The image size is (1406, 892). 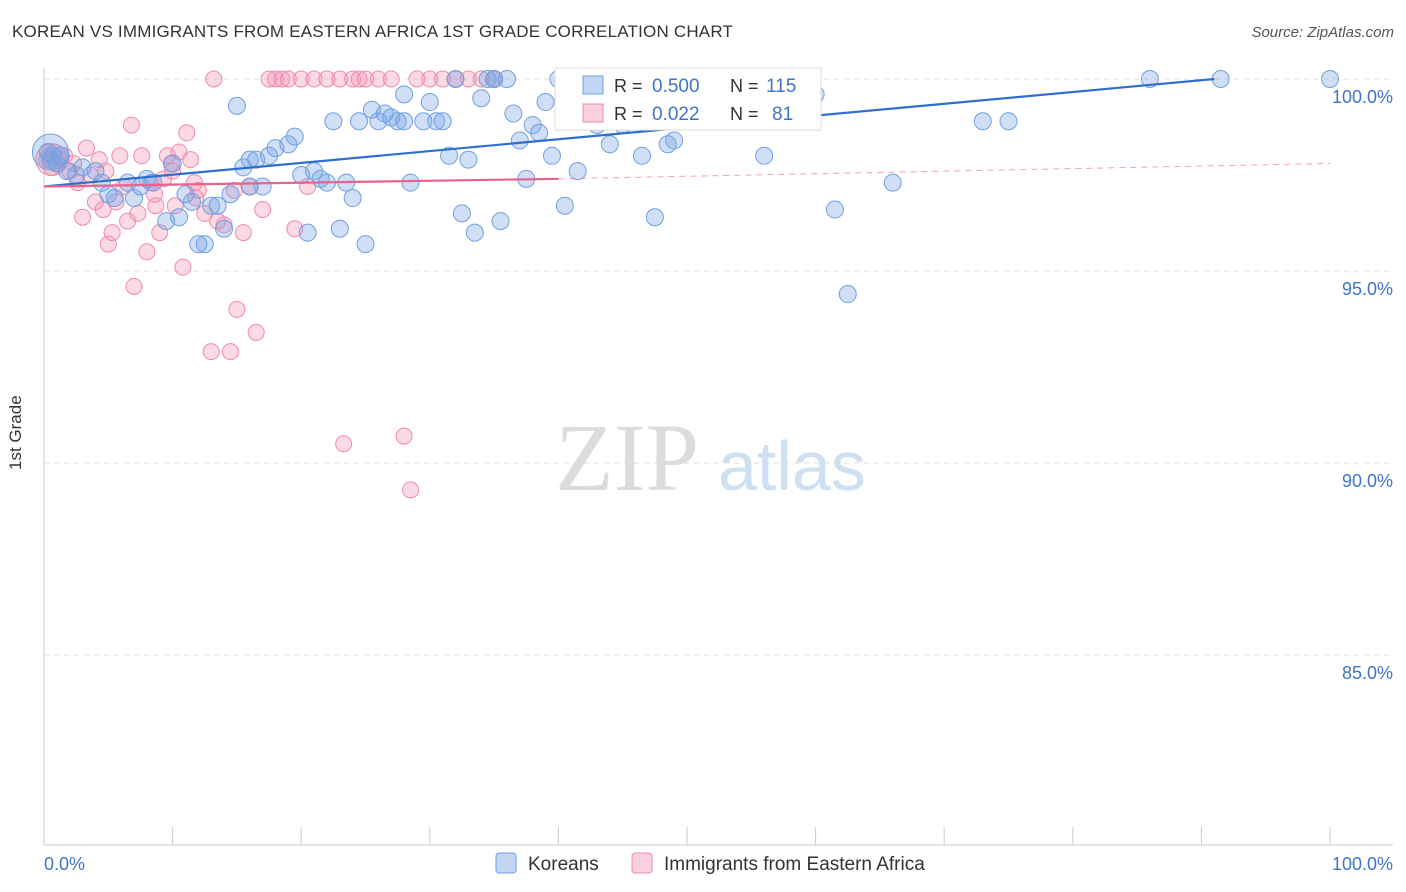 I want to click on legend-r-value-1: 0.500, so click(x=676, y=86).